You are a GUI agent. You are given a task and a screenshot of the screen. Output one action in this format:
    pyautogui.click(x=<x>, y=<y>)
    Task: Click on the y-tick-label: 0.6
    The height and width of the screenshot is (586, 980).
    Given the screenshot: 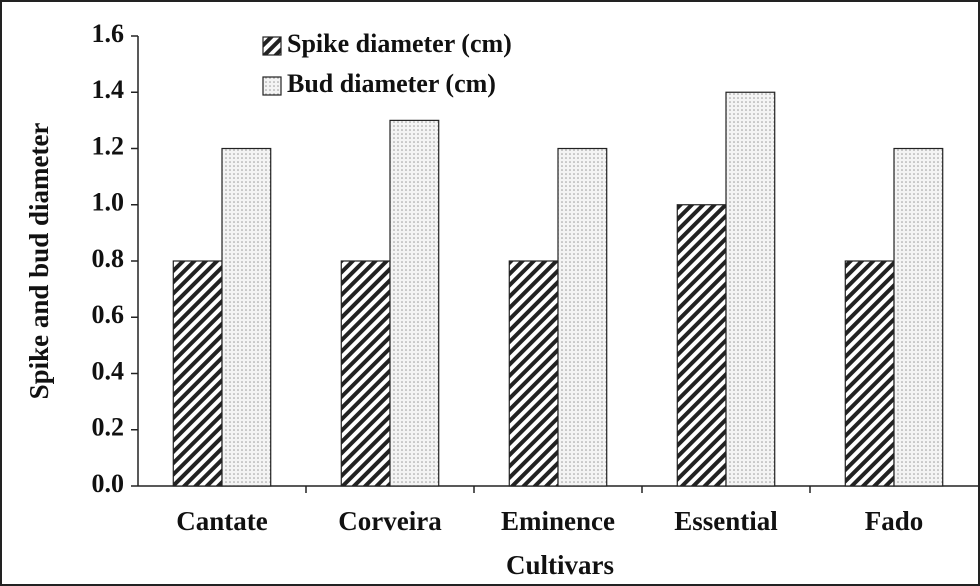 What is the action you would take?
    pyautogui.click(x=108, y=314)
    